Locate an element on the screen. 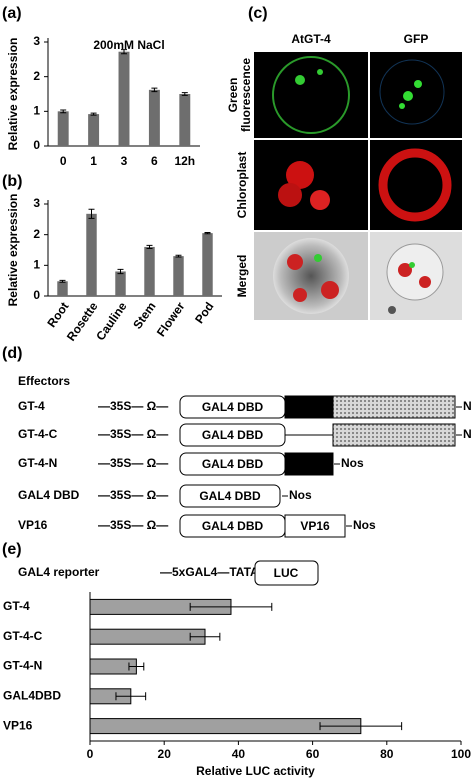 This screenshot has height=779, width=472. y-tick-label: GT-4-C is located at coordinates (23, 636).